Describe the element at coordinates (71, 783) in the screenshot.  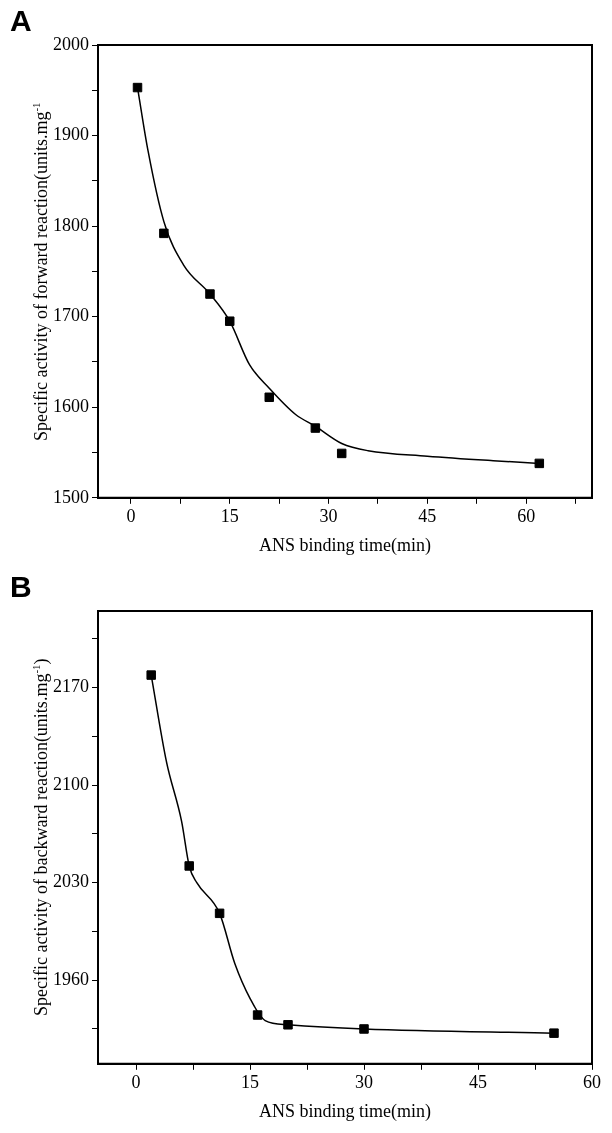
I see `y-tick-label: 2100` at that location.